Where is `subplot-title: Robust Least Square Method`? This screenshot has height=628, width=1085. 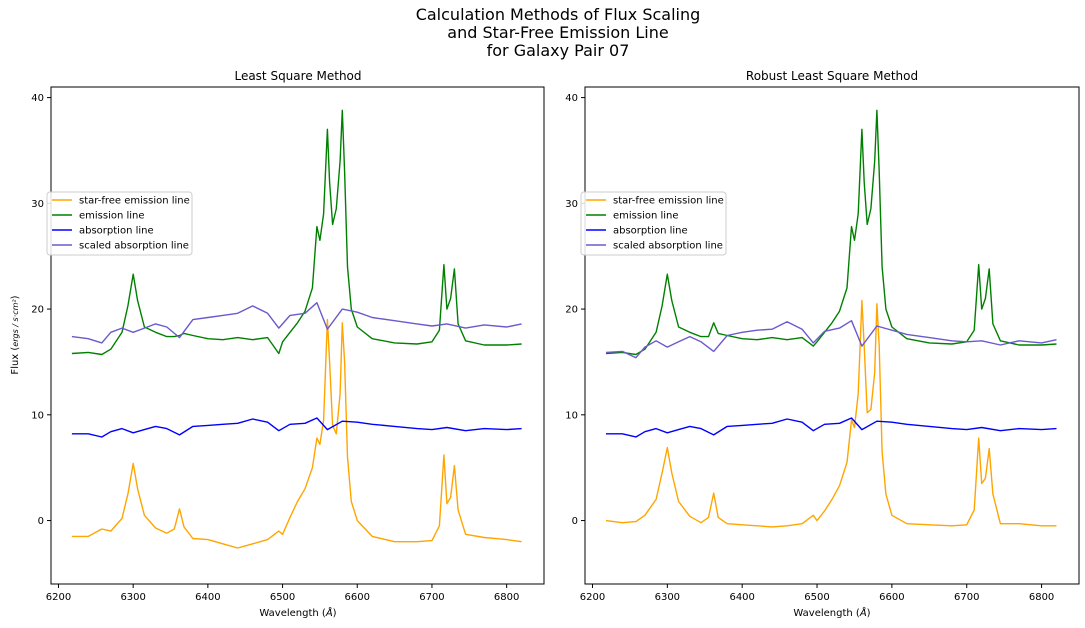 subplot-title: Robust Least Square Method is located at coordinates (832, 76).